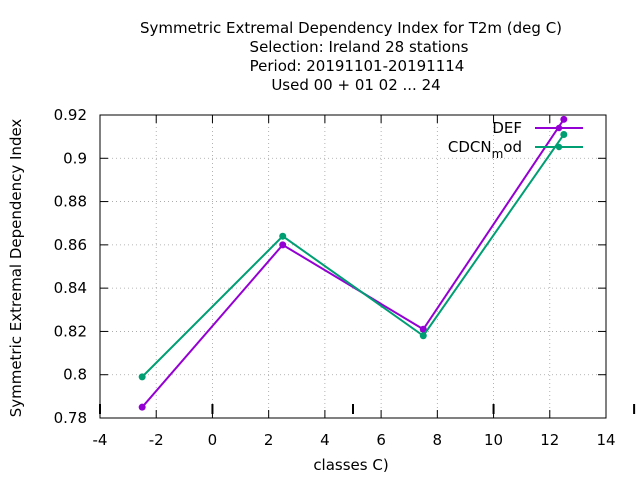 The image size is (640, 480). I want to click on x-tick-label: 14, so click(605, 440).